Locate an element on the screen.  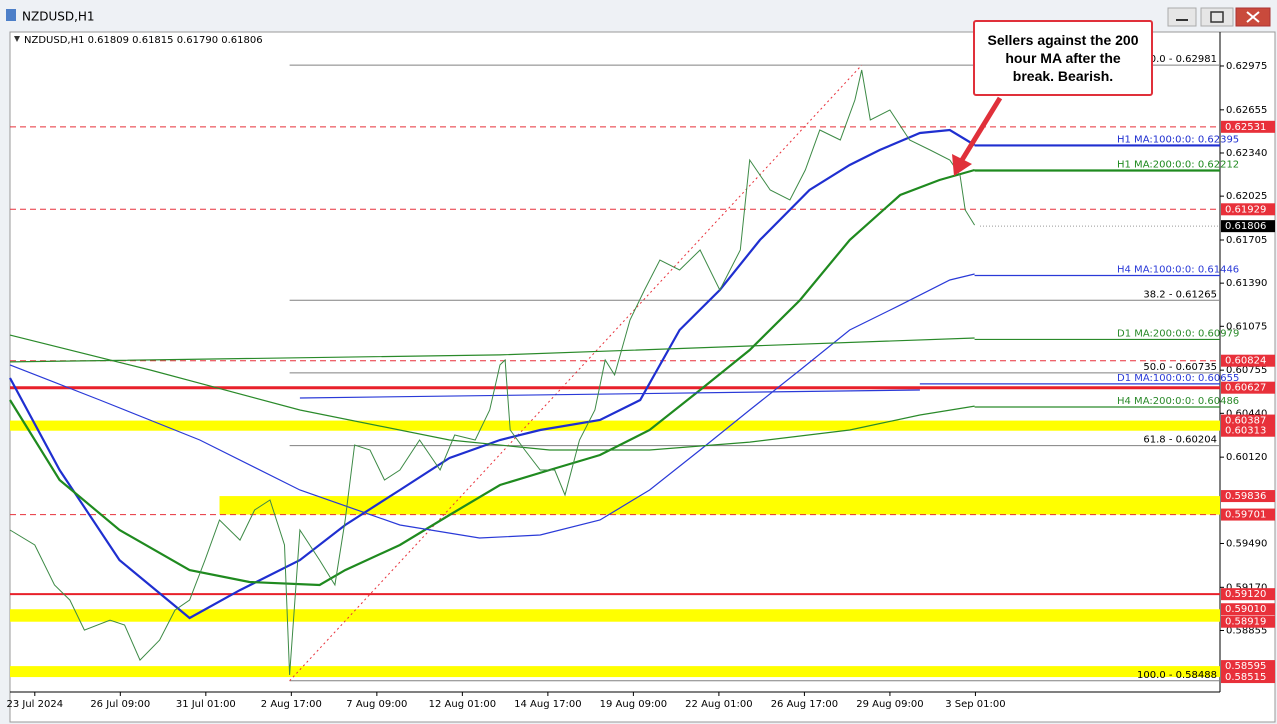
fib-label: 61.8 - 0.60204 is located at coordinates (1180, 440).